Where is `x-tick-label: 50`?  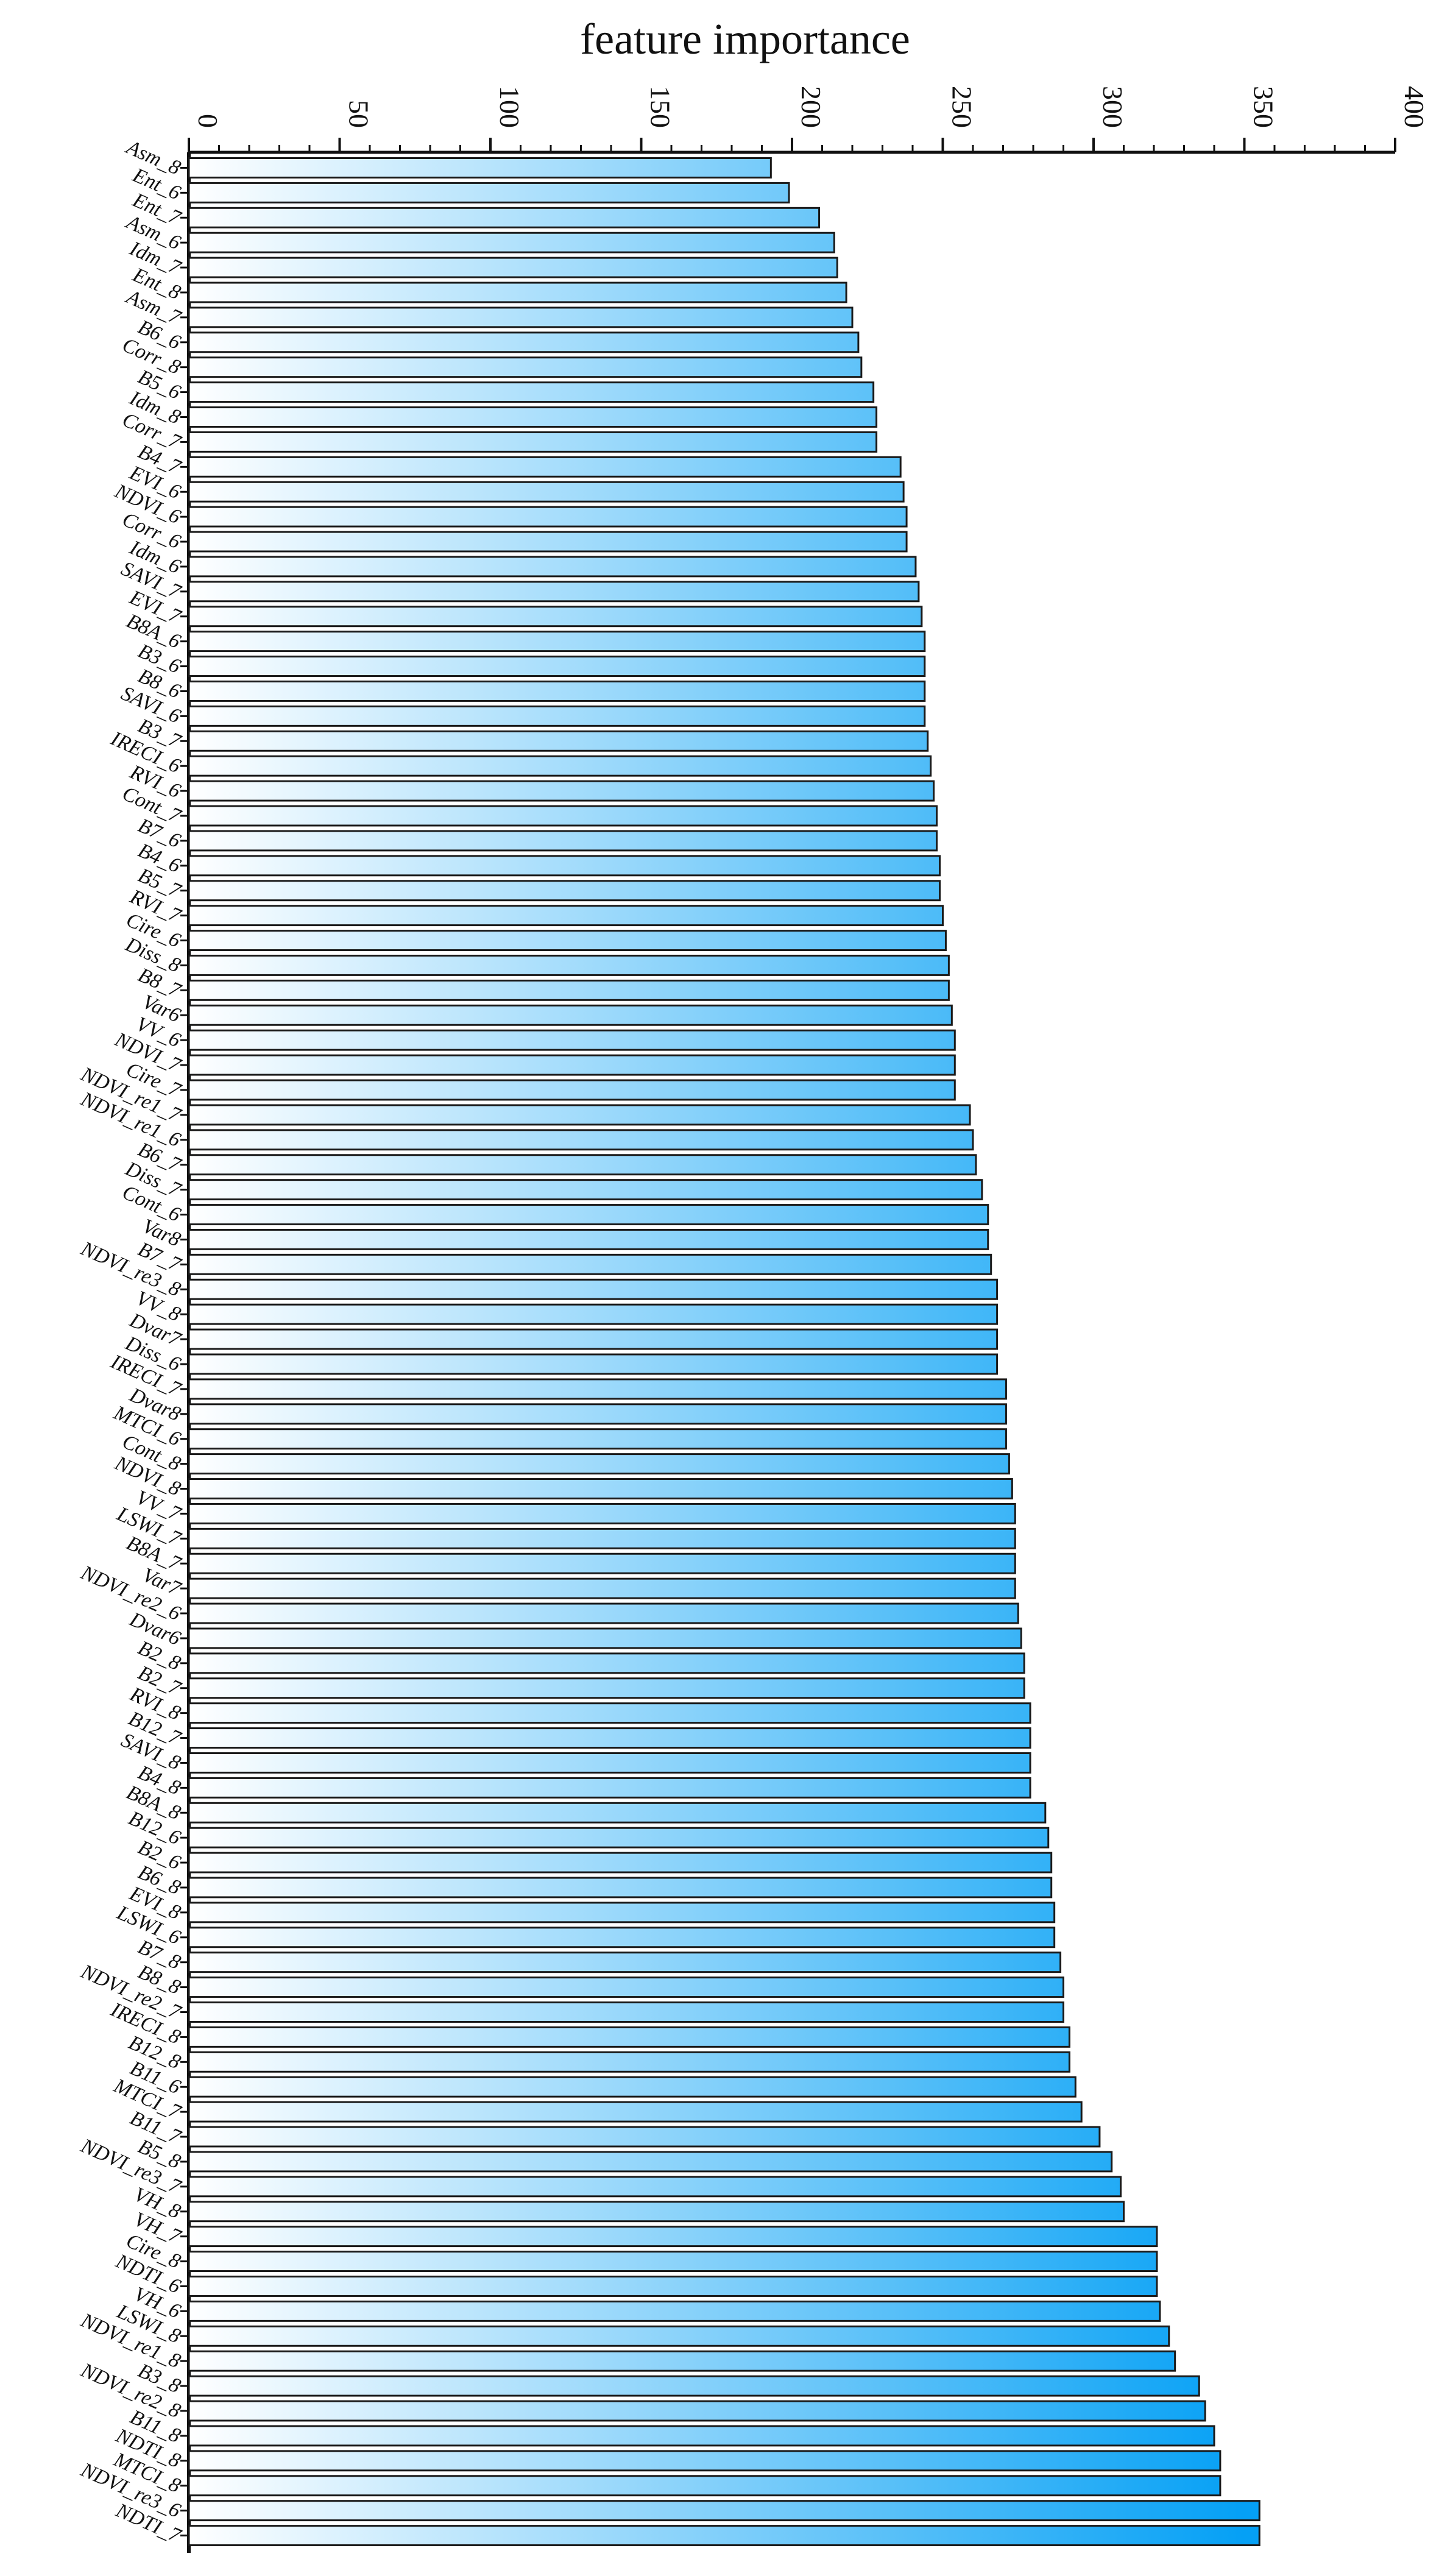
x-tick-label: 50 is located at coordinates (359, 114).